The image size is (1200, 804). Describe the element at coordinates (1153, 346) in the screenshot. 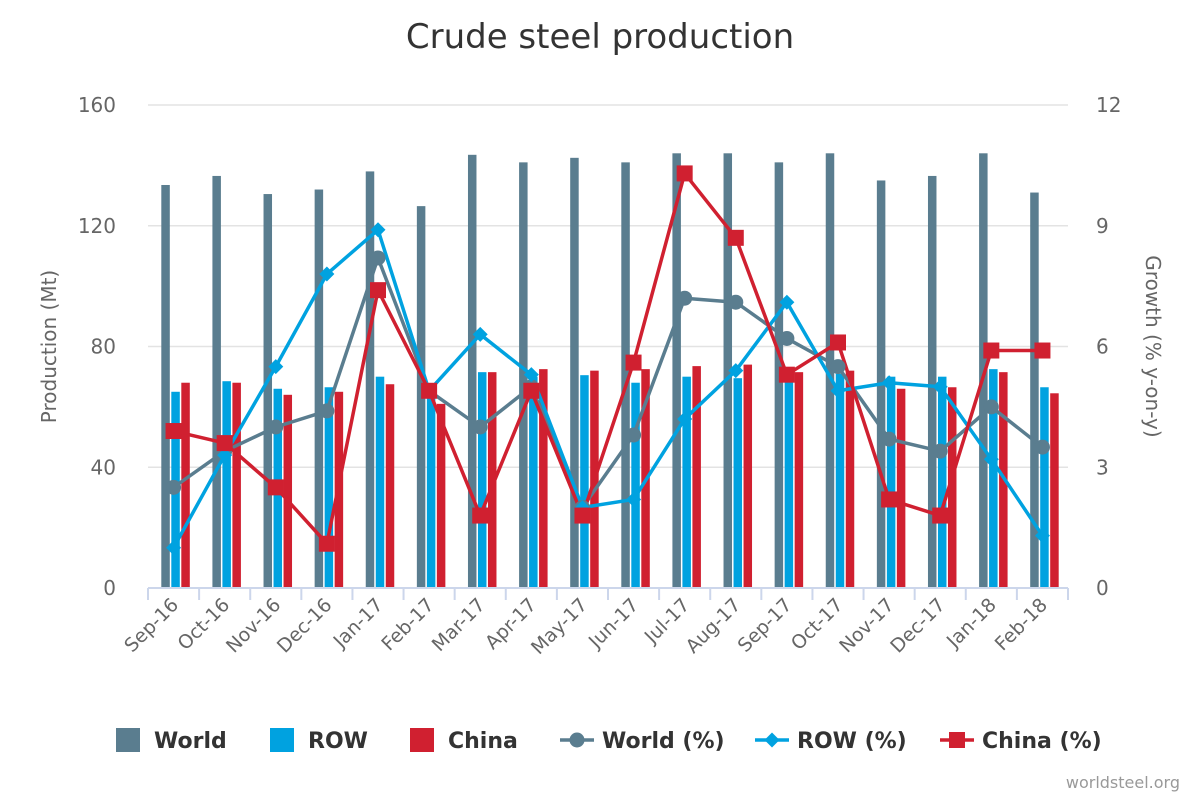

I see `y2-axis-title: Growth (% y-on-y)` at that location.